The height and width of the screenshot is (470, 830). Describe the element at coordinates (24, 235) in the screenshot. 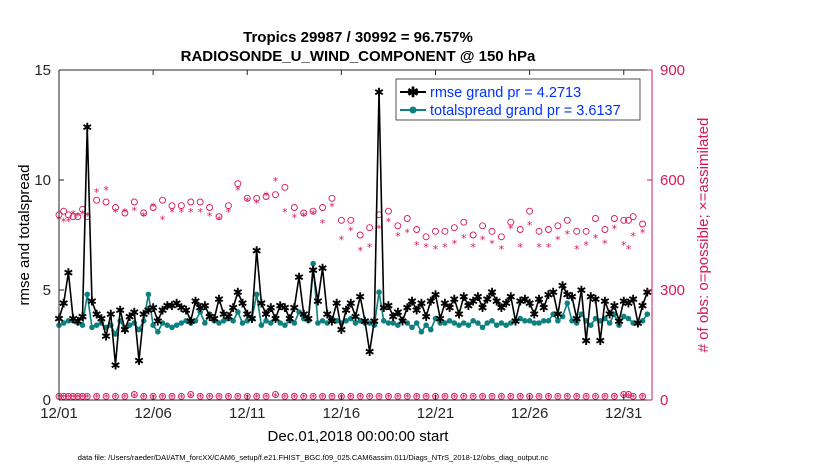

I see `y-axis-label-left: rmse and totalspread` at that location.